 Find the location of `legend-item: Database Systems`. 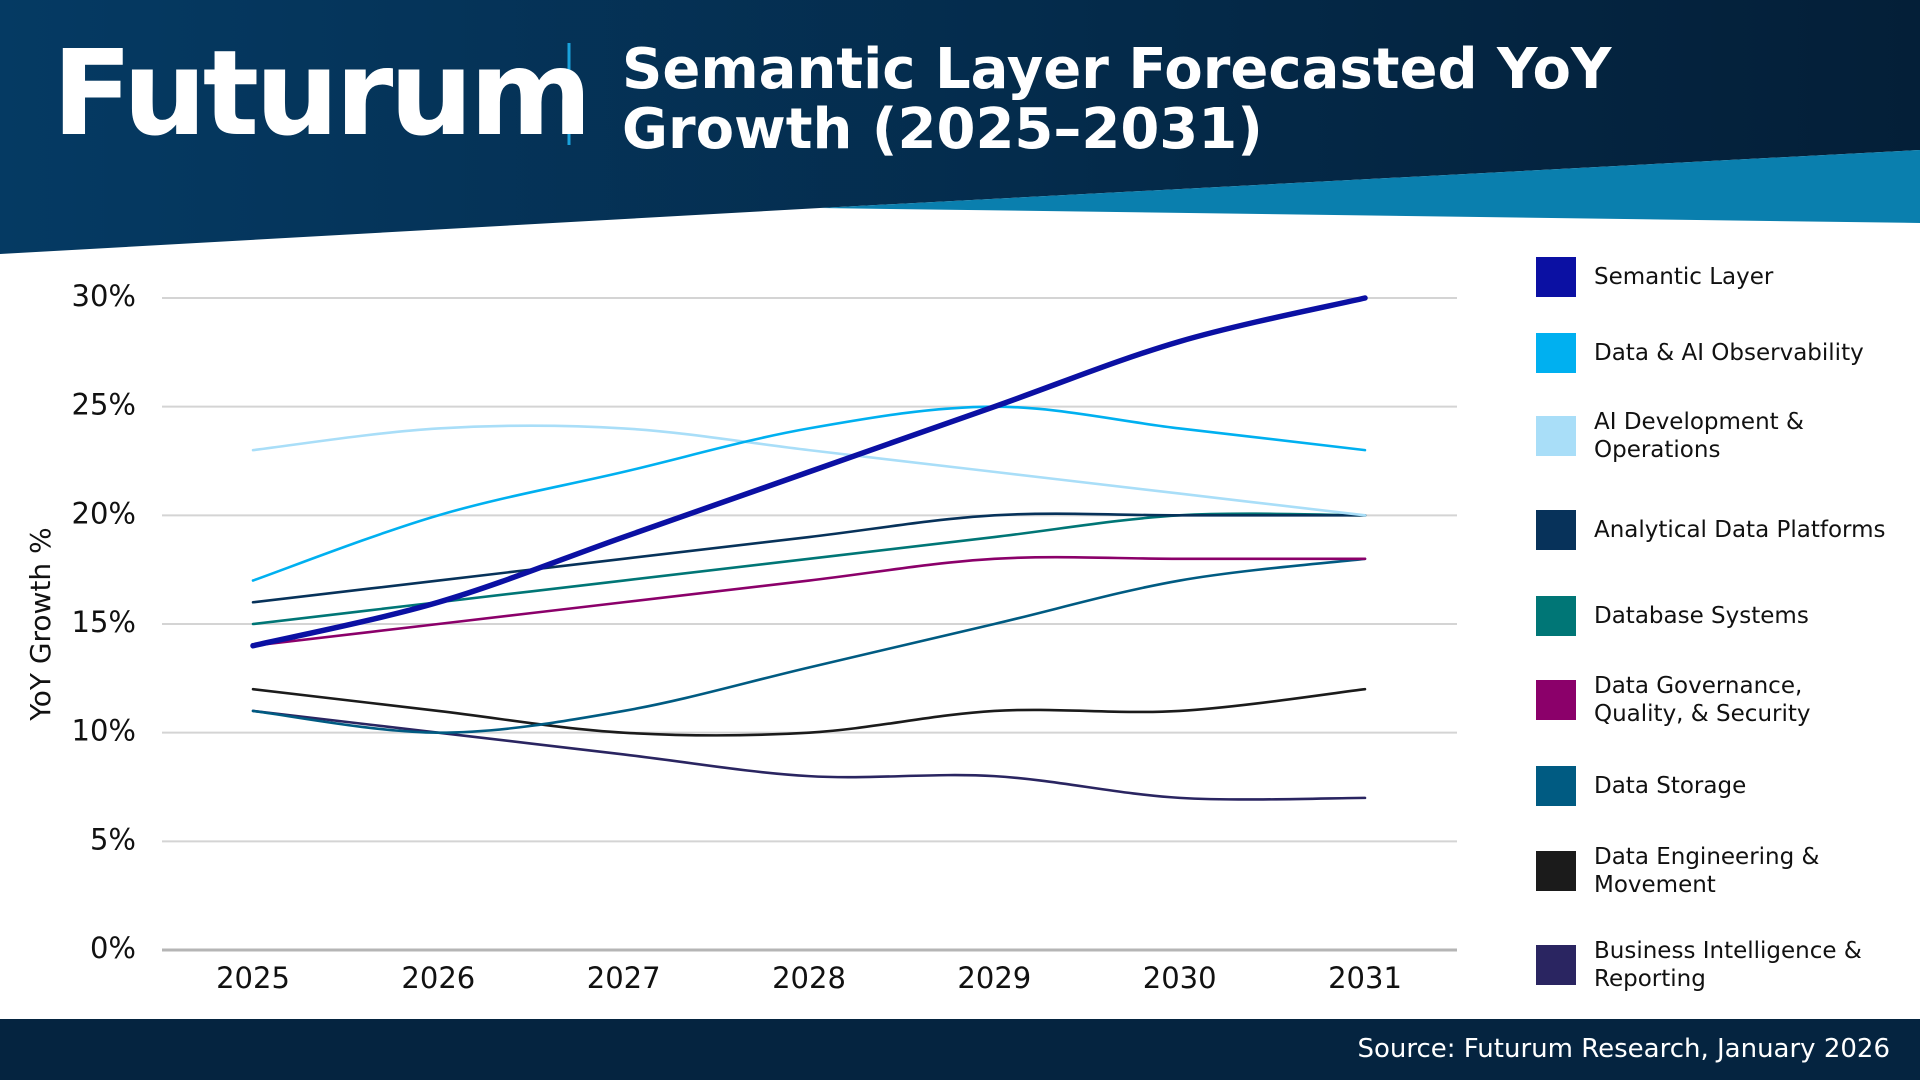

legend-item: Database Systems is located at coordinates (1715, 616).